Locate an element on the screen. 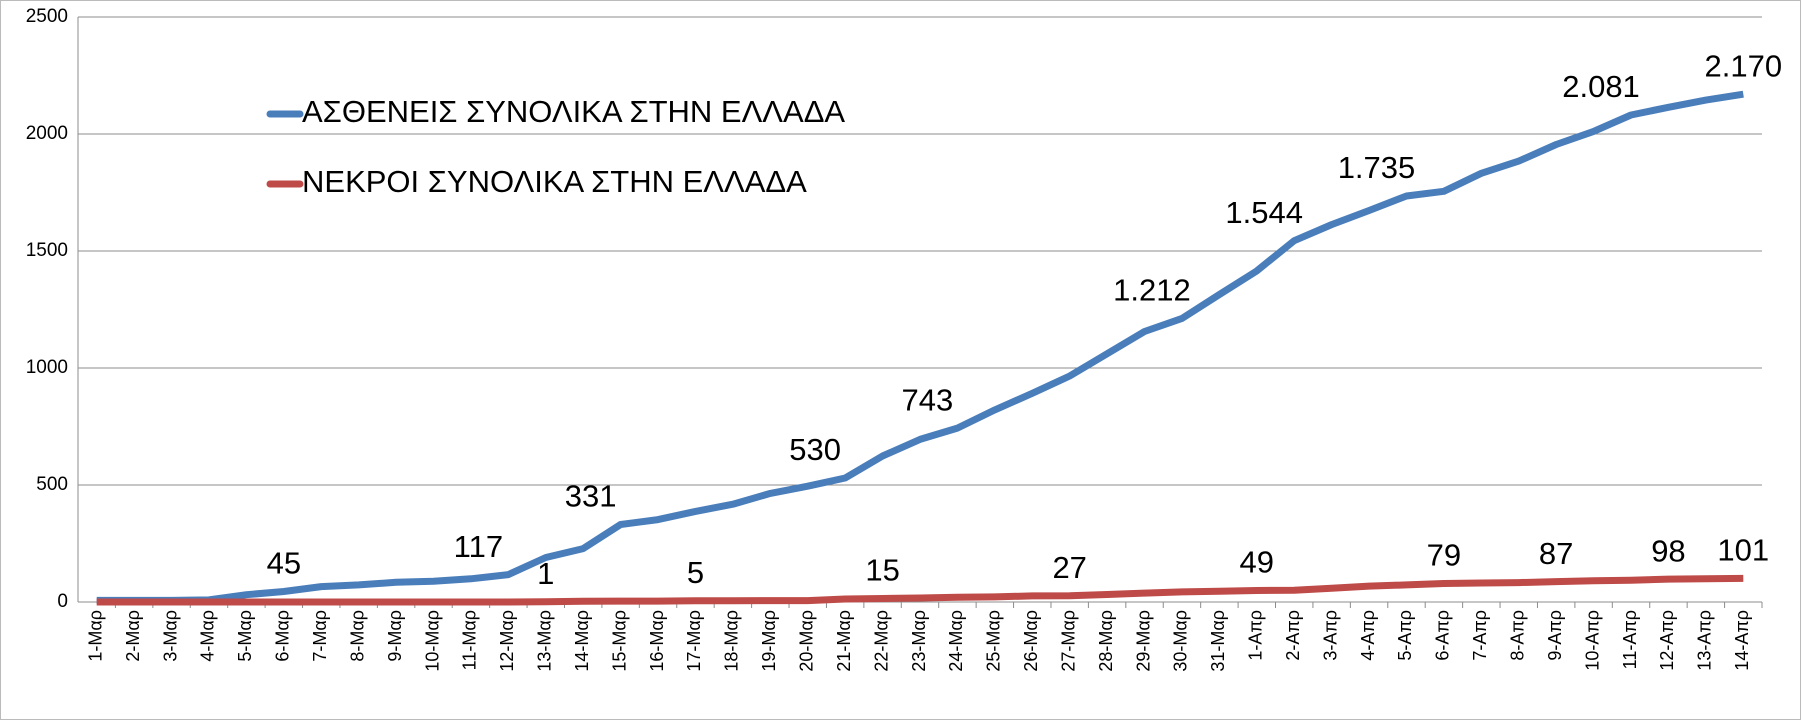 The width and height of the screenshot is (1802, 721). x-tick-label: 24-Μαρ is located at coordinates (956, 641).